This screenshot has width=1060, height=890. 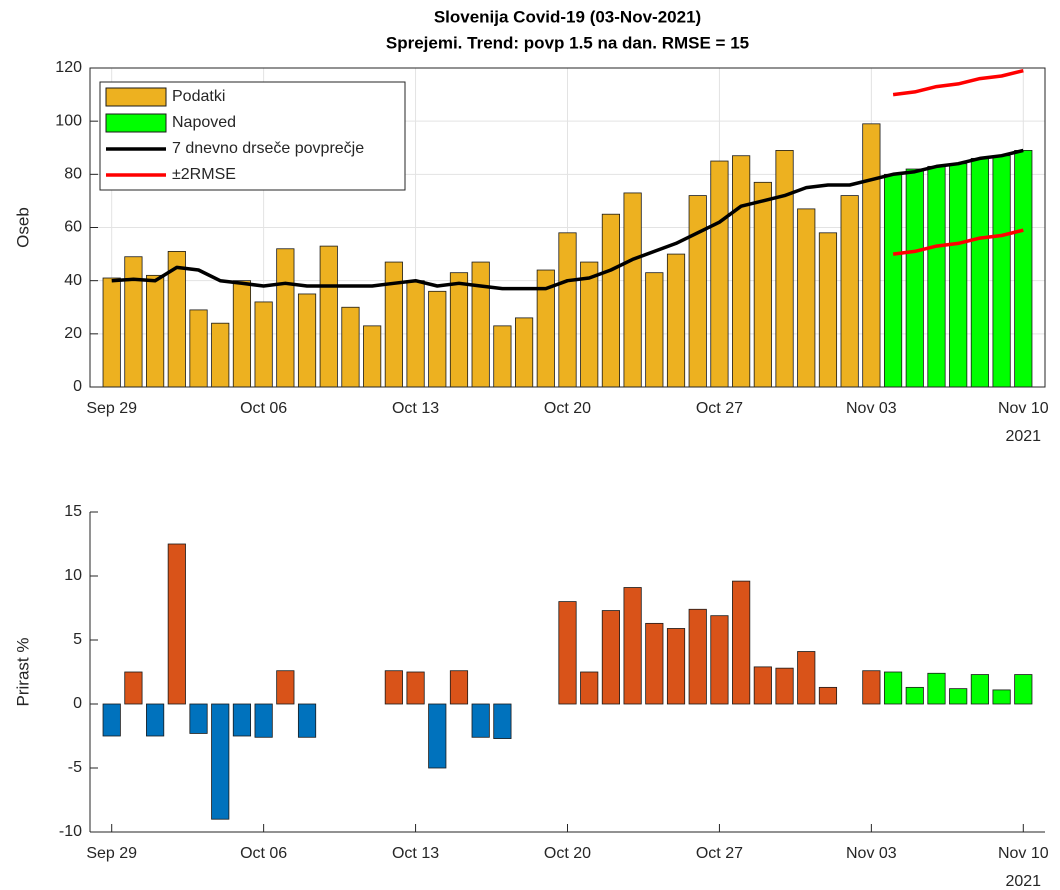 I want to click on y-tick-label: -5, so click(x=75, y=767).